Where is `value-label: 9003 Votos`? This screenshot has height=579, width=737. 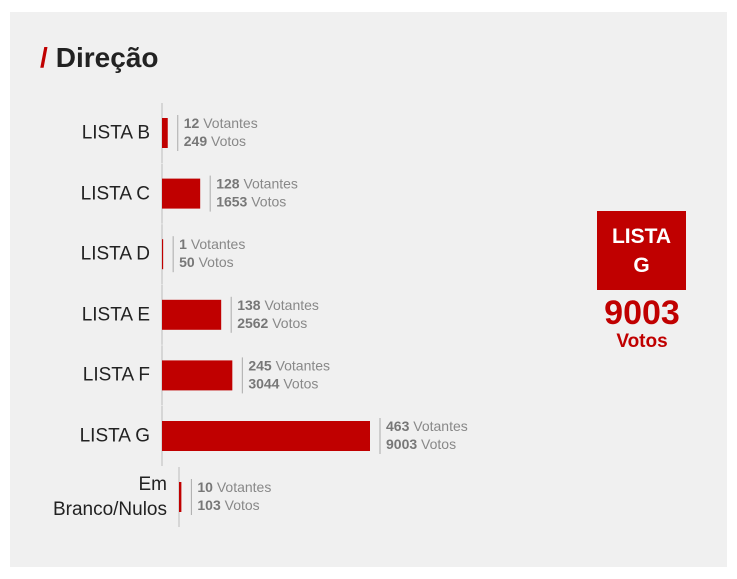 value-label: 9003 Votos is located at coordinates (421, 444).